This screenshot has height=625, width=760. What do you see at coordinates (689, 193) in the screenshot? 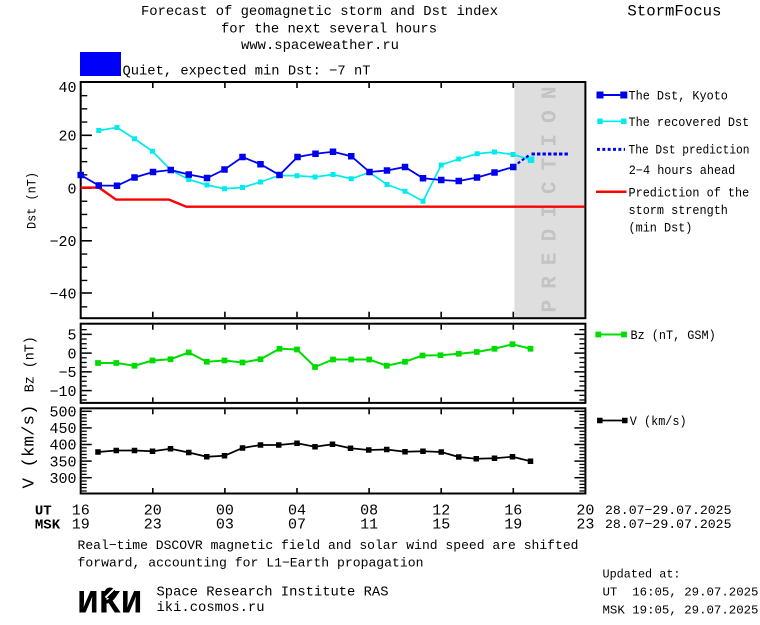
I see `svg-text: Prediction of the` at bounding box center [689, 193].